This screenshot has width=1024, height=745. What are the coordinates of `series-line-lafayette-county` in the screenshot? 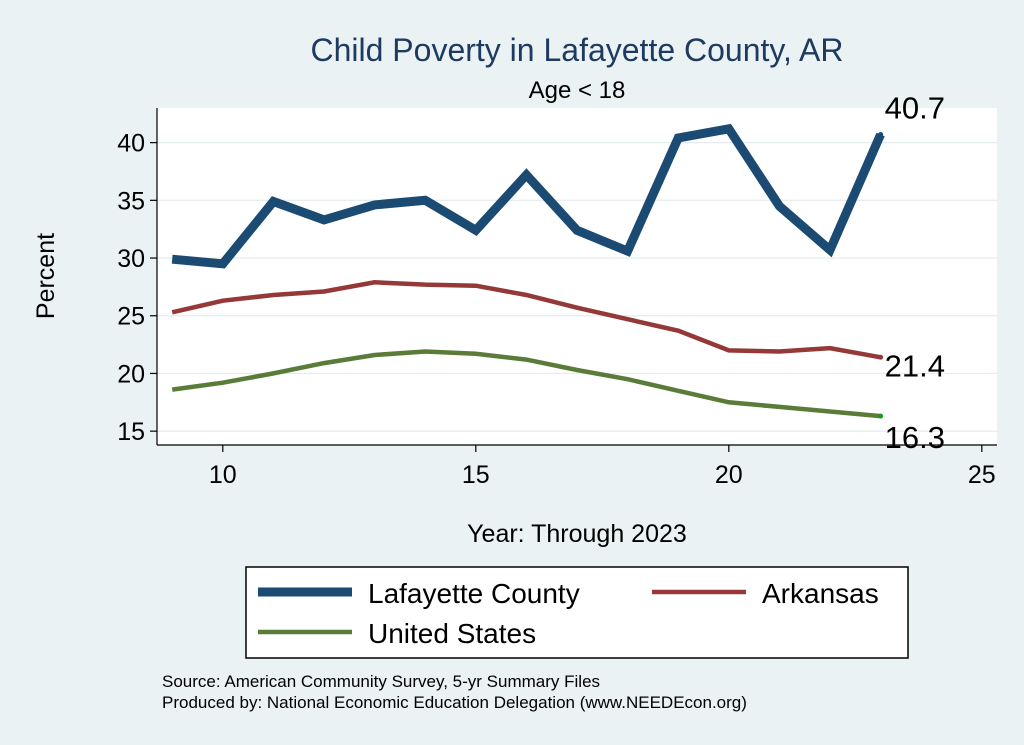 It's located at (528, 196).